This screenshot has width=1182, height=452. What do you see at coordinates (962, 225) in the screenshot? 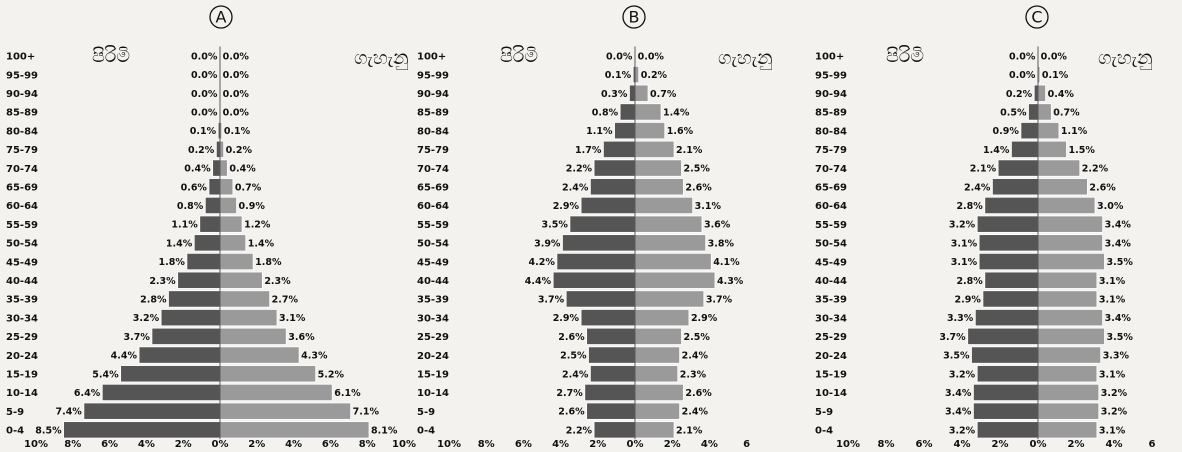
I see `male-value-label: 3.2%` at bounding box center [962, 225].